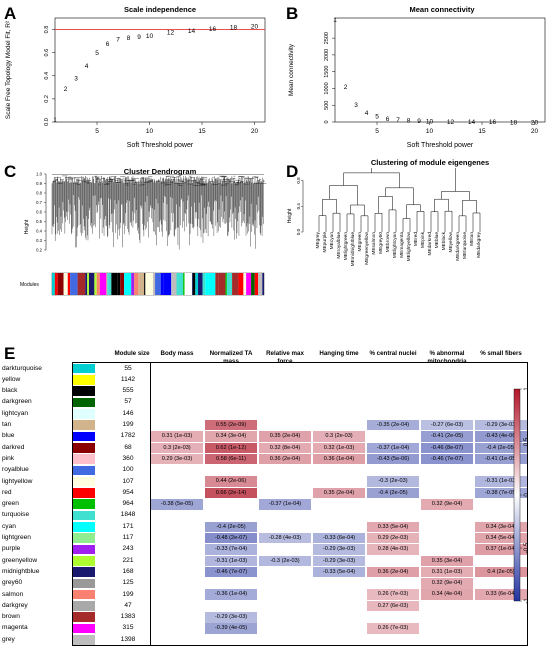 The width and height of the screenshot is (550, 649). I want to click on y-tick-label: 2500, so click(327, 38).